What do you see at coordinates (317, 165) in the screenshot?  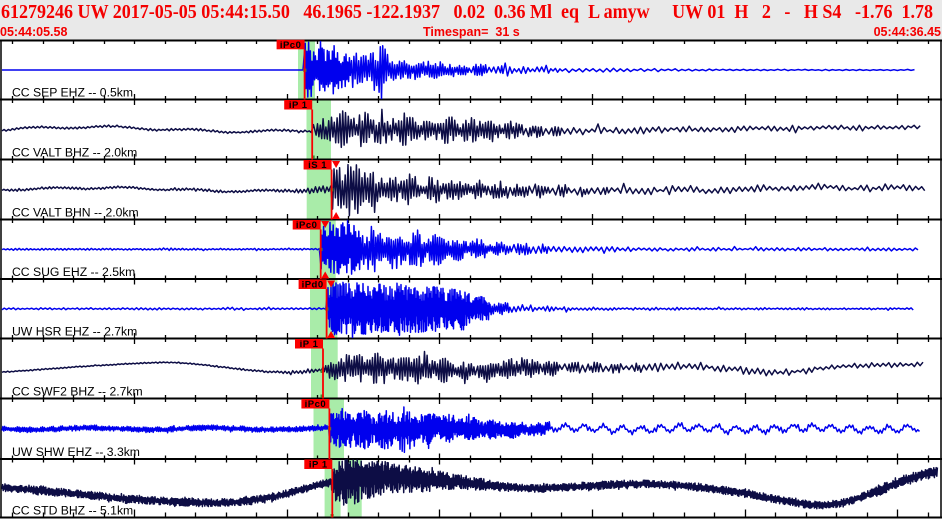 I see `svg-text: iS 1` at bounding box center [317, 165].